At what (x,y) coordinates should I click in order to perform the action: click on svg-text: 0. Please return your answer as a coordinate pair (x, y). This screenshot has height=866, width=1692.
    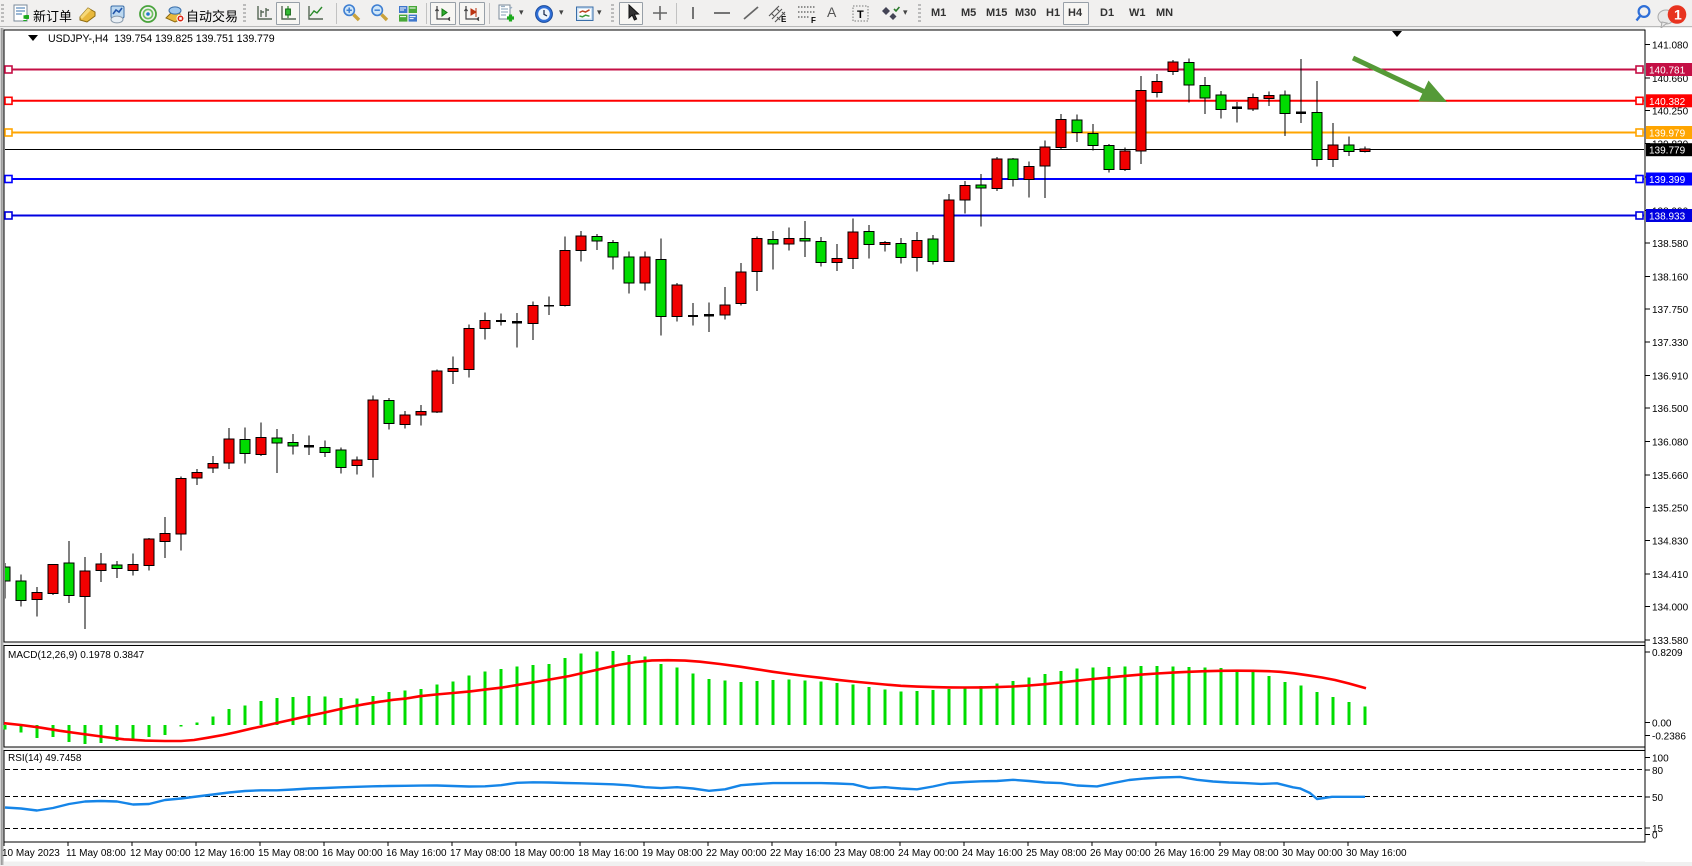
    Looking at the image, I should click on (1655, 836).